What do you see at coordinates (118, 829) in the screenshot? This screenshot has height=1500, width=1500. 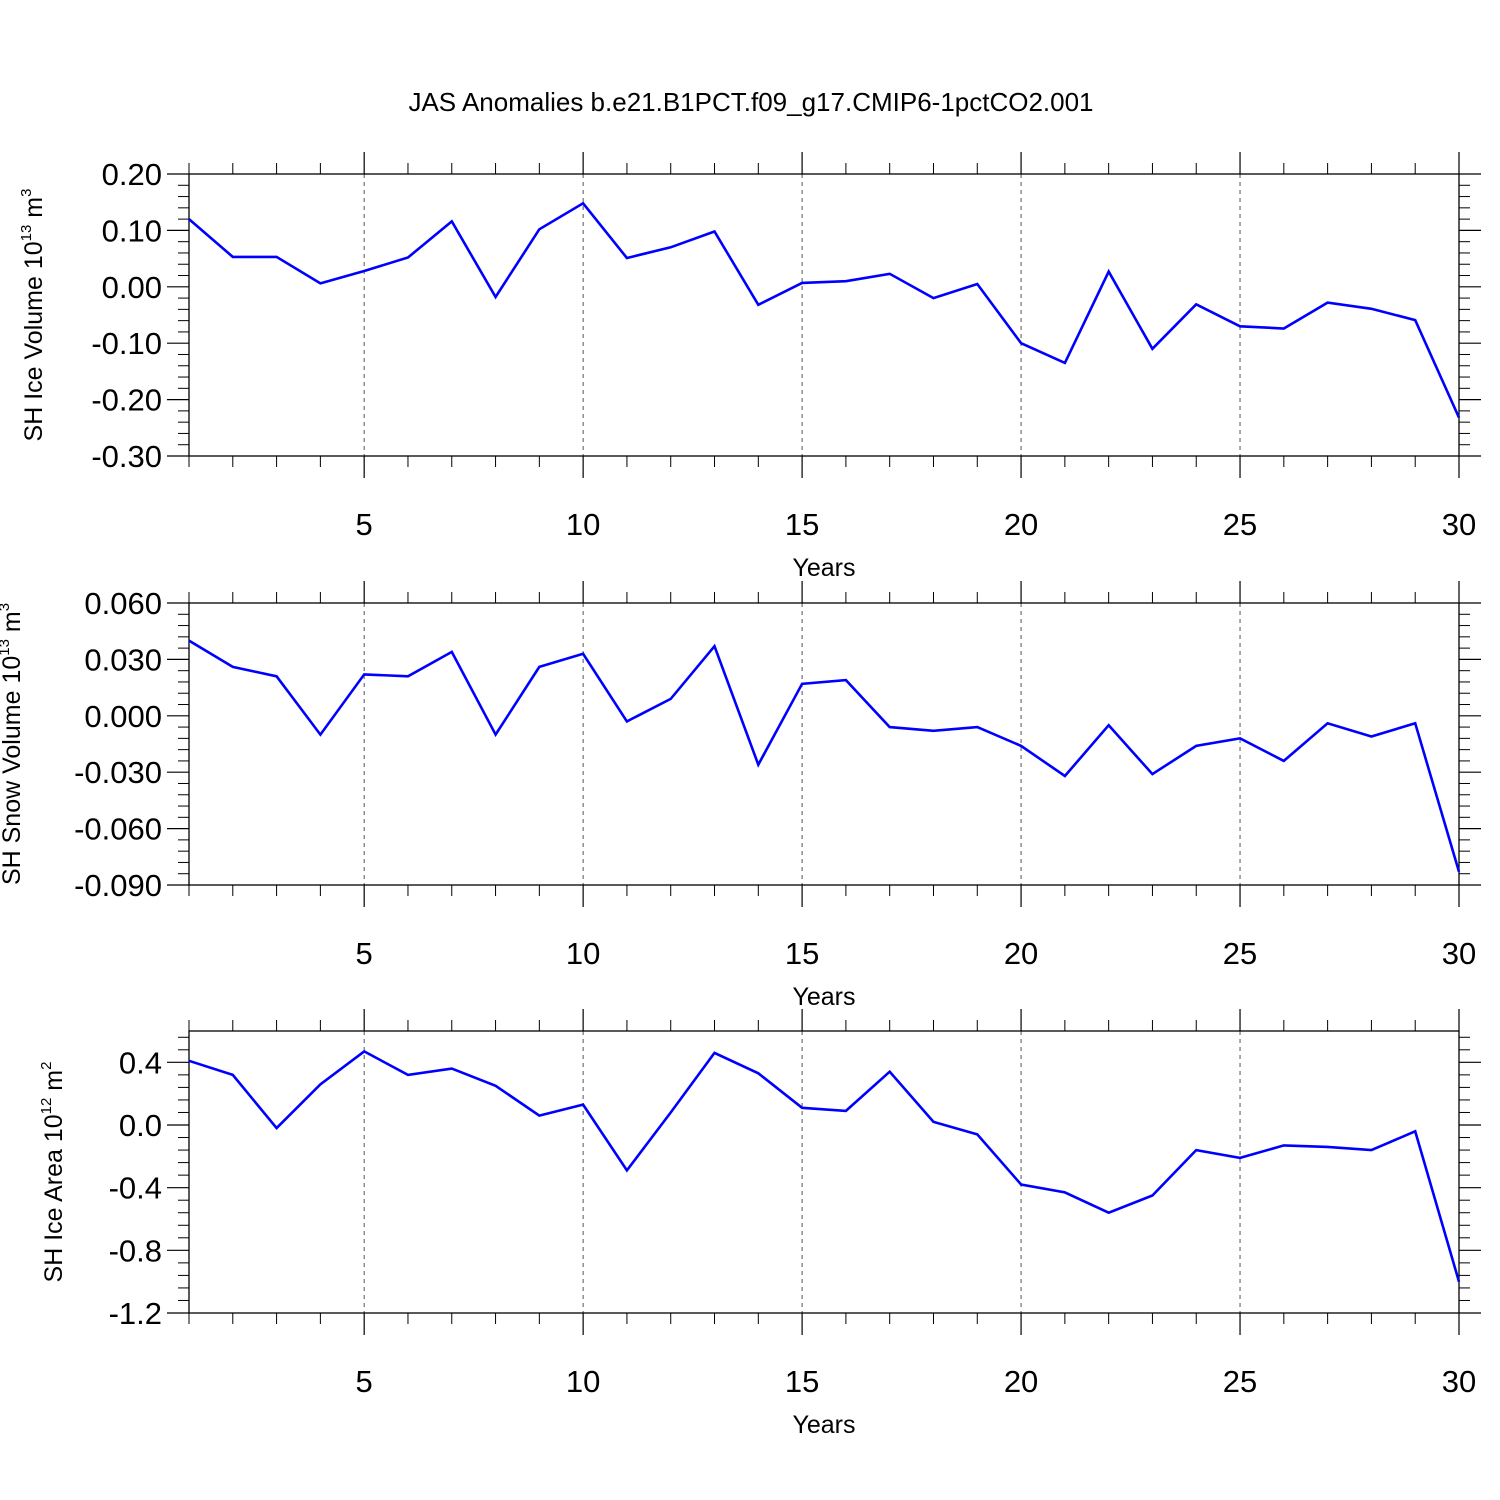 I see `y-tick-label: -0.060` at bounding box center [118, 829].